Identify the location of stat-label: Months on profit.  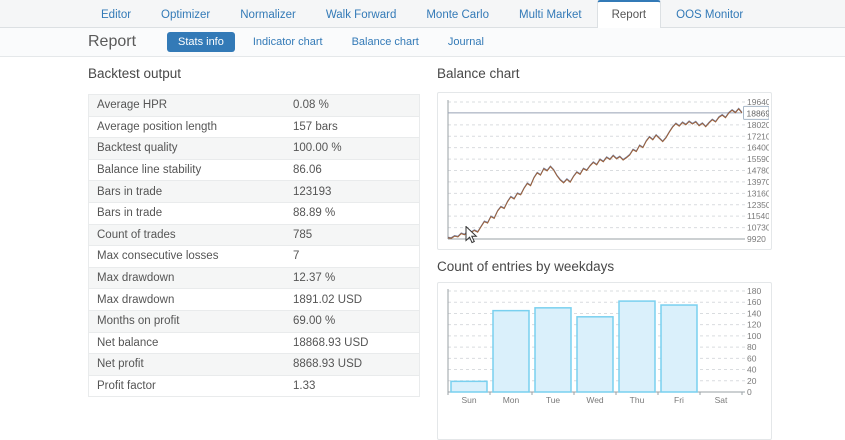
(138, 321).